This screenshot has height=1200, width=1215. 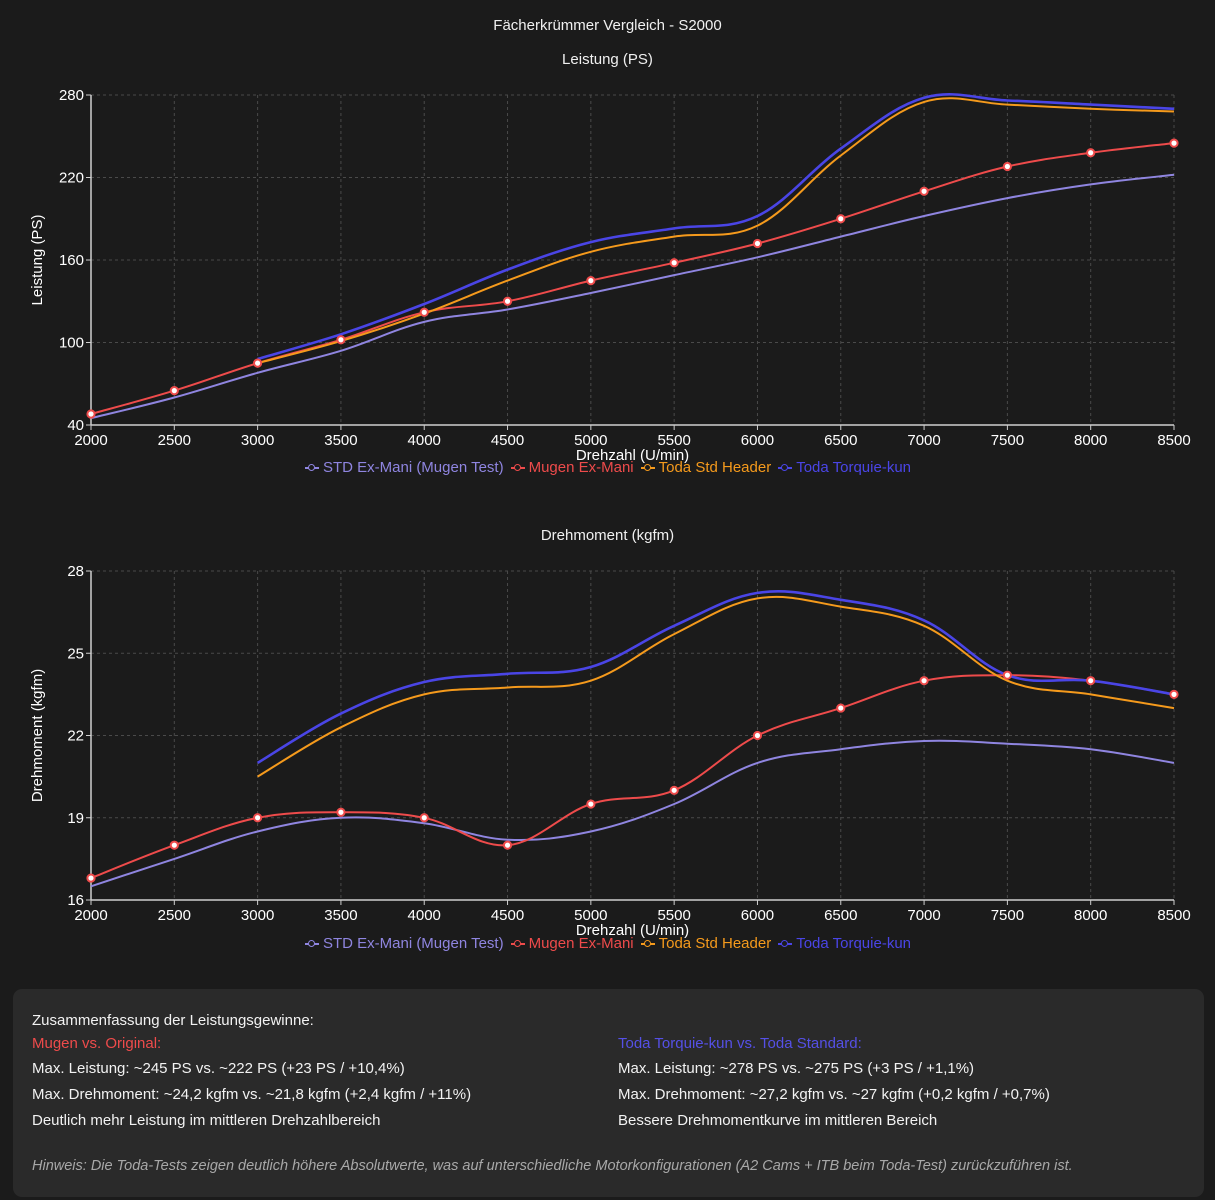 What do you see at coordinates (37, 260) in the screenshot?
I see `y-axis-label: Leistung (PS)` at bounding box center [37, 260].